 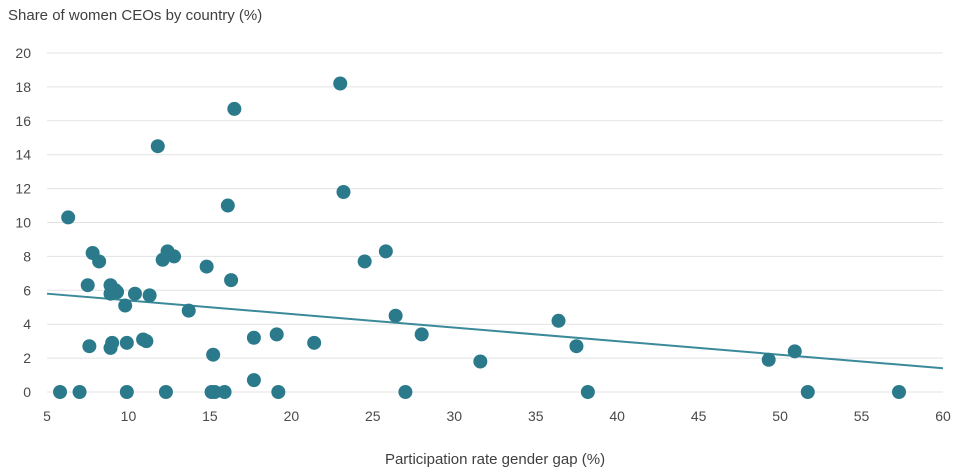 What do you see at coordinates (129, 416) in the screenshot?
I see `x-tick-label: 10` at bounding box center [129, 416].